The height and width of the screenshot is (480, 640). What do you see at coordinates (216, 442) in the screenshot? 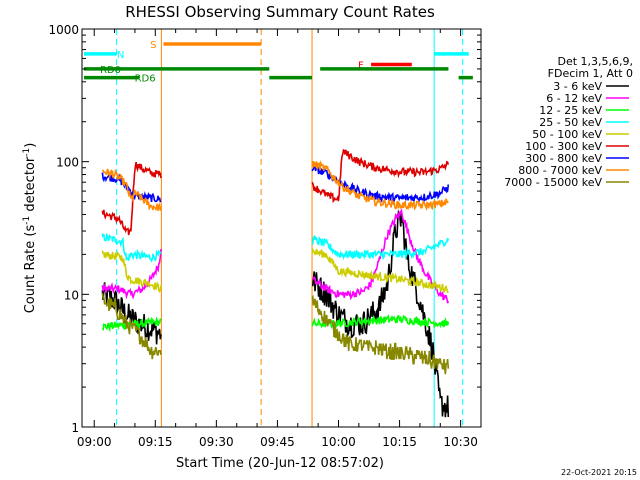
I see `x-tick-label: 09:30` at bounding box center [216, 442].